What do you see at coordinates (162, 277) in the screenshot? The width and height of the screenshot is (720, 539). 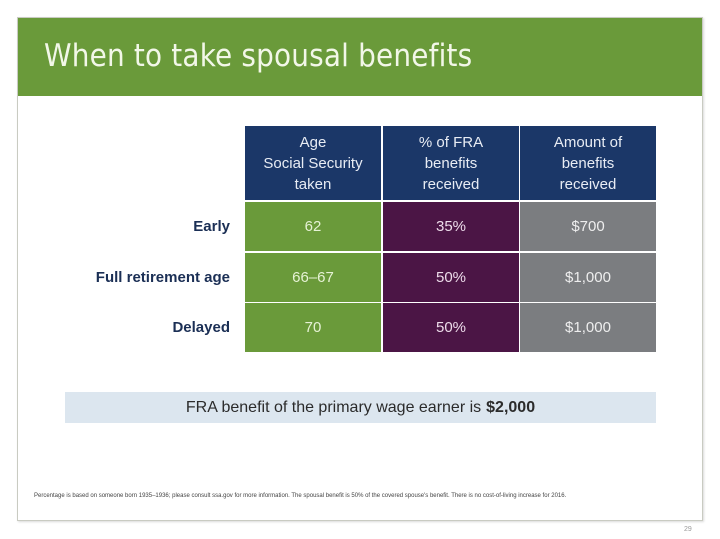 I see `row-label-full-retirement-age: Full retirement age` at bounding box center [162, 277].